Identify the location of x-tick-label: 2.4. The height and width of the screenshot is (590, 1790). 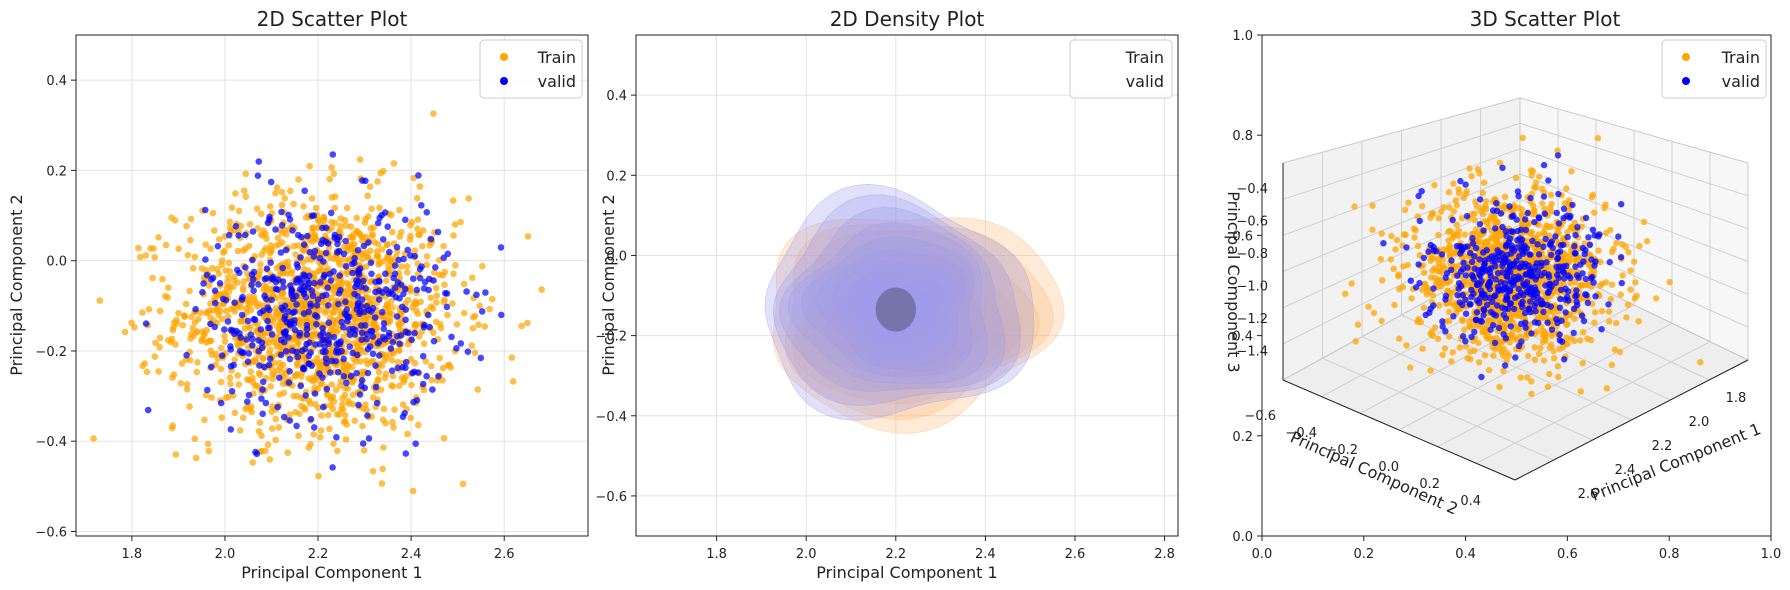
(411, 554).